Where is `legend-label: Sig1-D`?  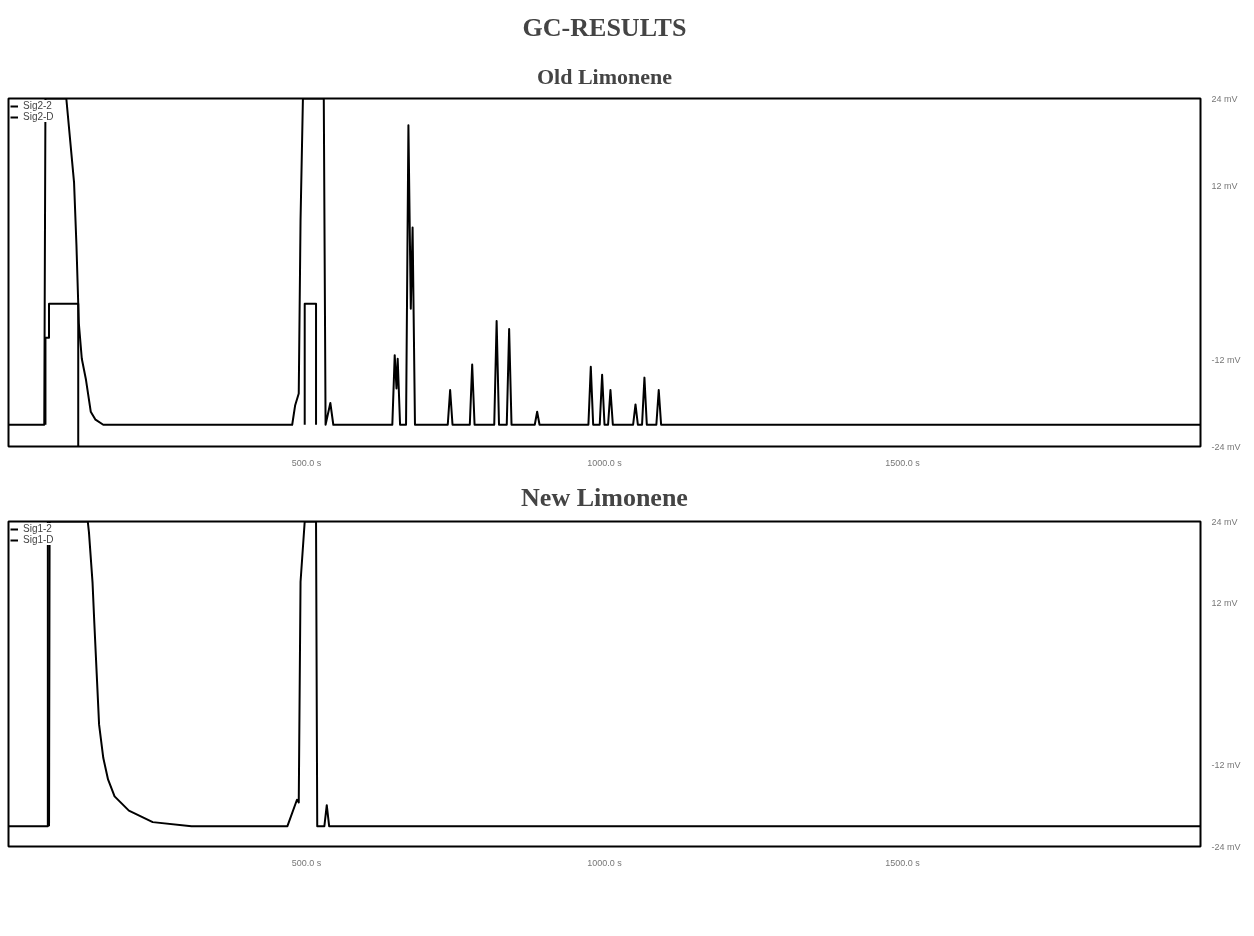
legend-label: Sig1-D is located at coordinates (38, 539).